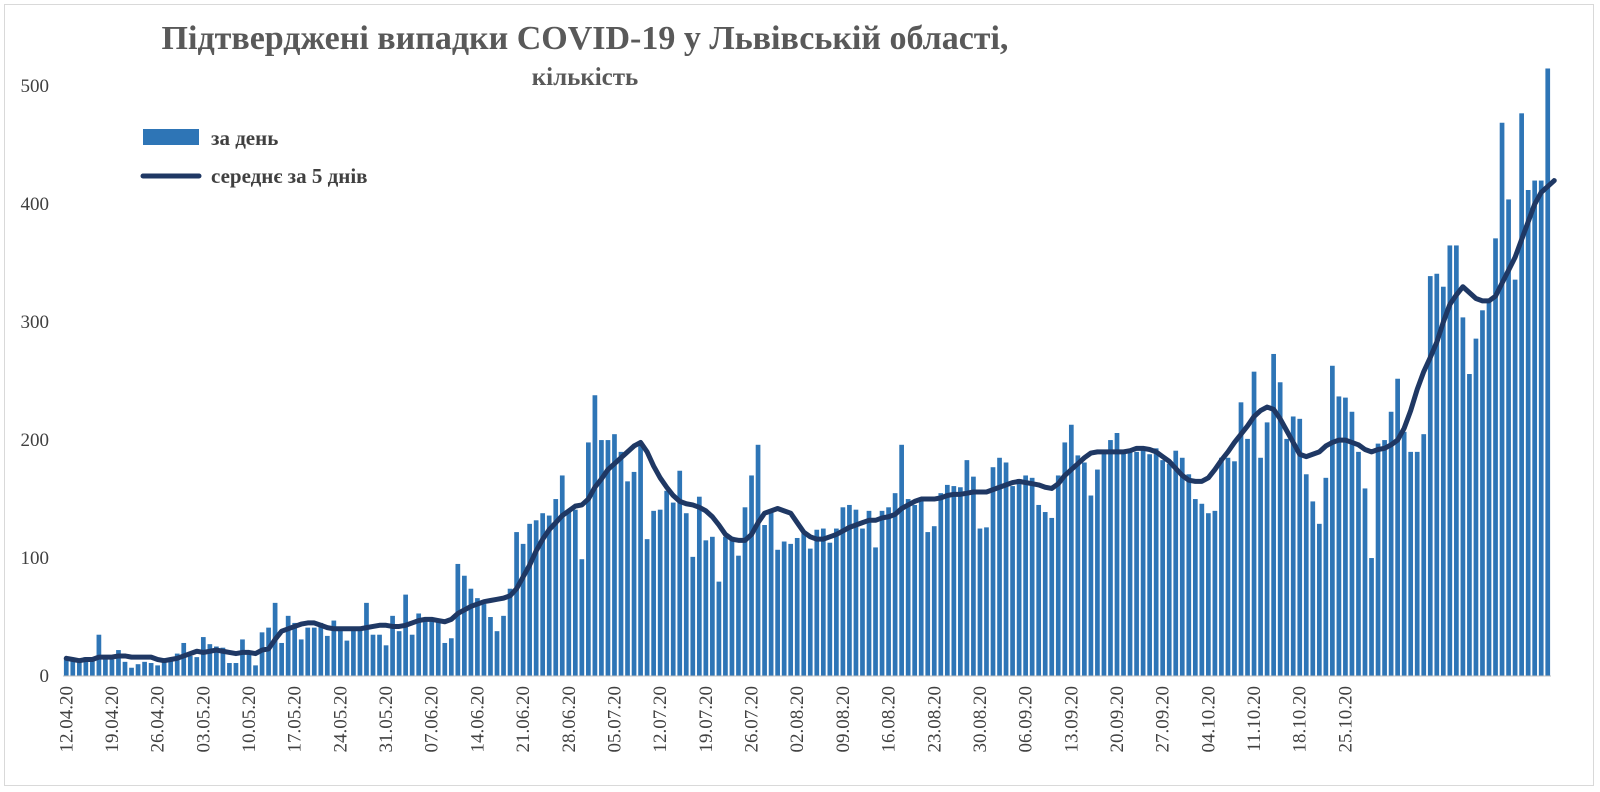 Image resolution: width=1600 pixels, height=792 pixels. Describe the element at coordinates (569, 719) in the screenshot. I see `x-tick-label: 28.06.20` at that location.